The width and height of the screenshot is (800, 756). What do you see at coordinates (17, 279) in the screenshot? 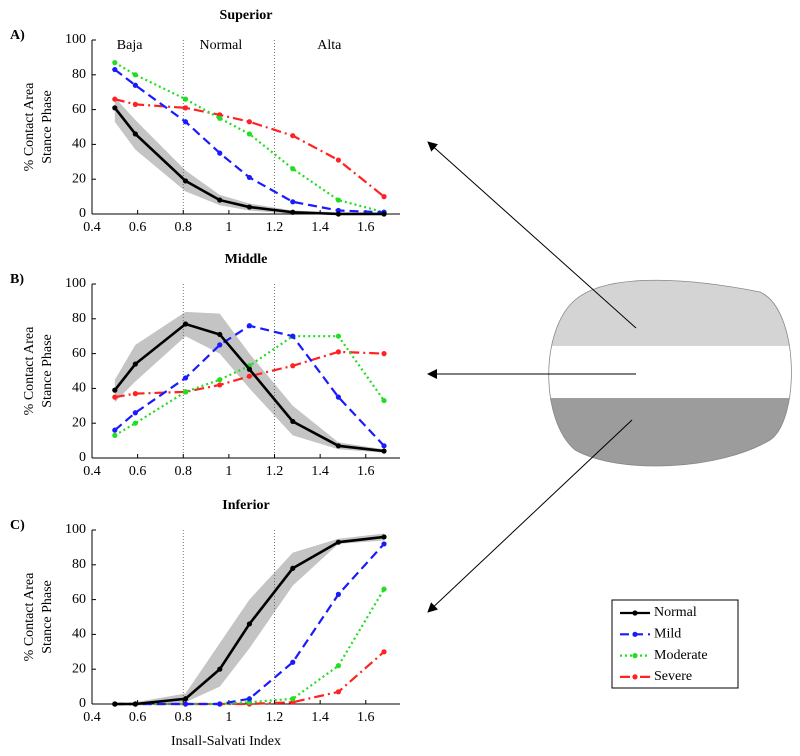
I see `panel-label: B)` at bounding box center [17, 279].